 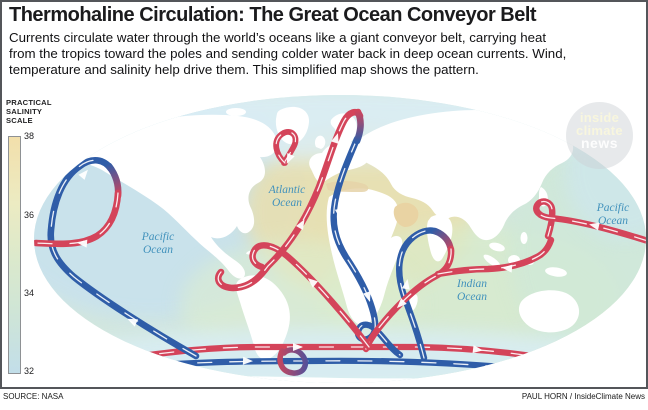 I want to click on salinity-tick-36: 36, so click(x=29, y=215).